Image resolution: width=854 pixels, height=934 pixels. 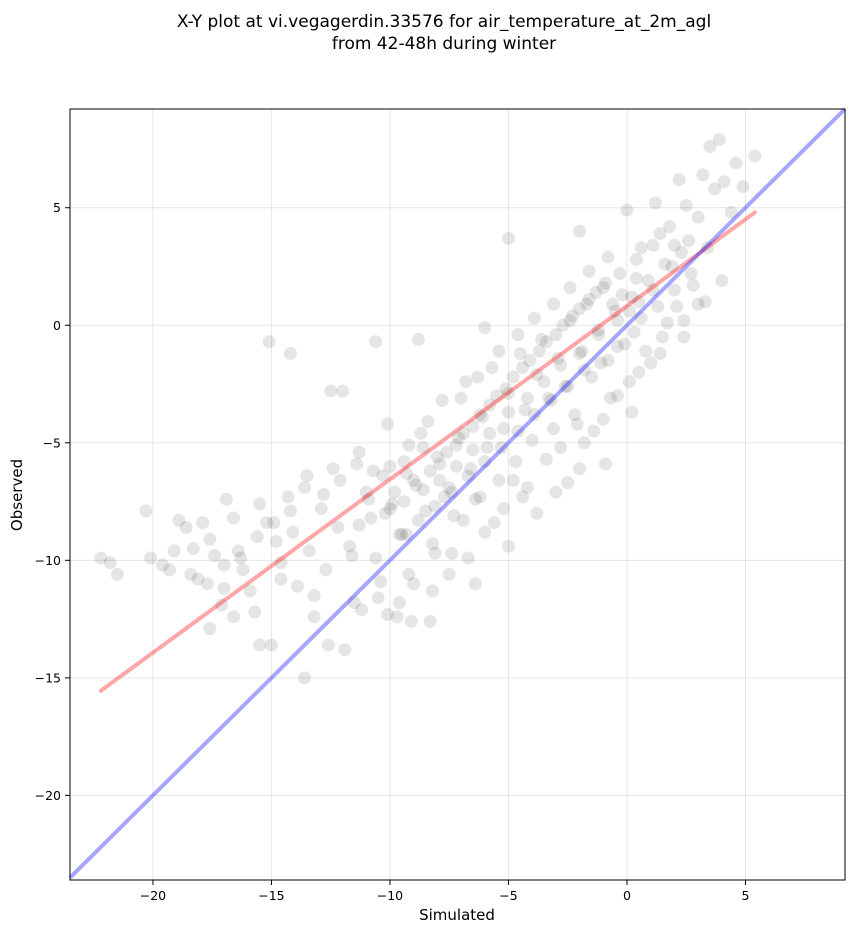 I want to click on chart-title-line2: from 42-48h during winter, so click(x=444, y=44).